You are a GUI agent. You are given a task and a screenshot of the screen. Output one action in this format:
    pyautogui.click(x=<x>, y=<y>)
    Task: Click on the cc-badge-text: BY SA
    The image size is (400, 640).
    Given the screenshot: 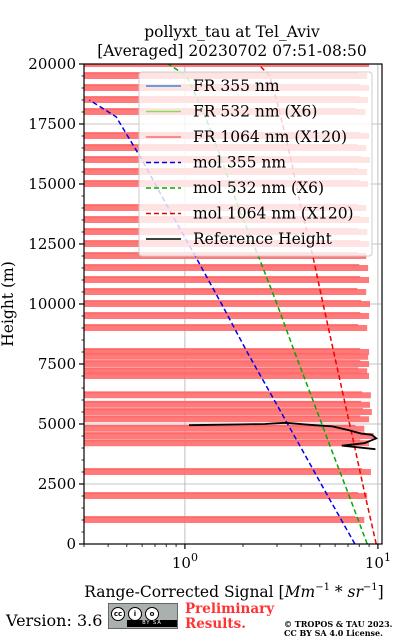 What is the action you would take?
    pyautogui.click(x=152, y=623)
    